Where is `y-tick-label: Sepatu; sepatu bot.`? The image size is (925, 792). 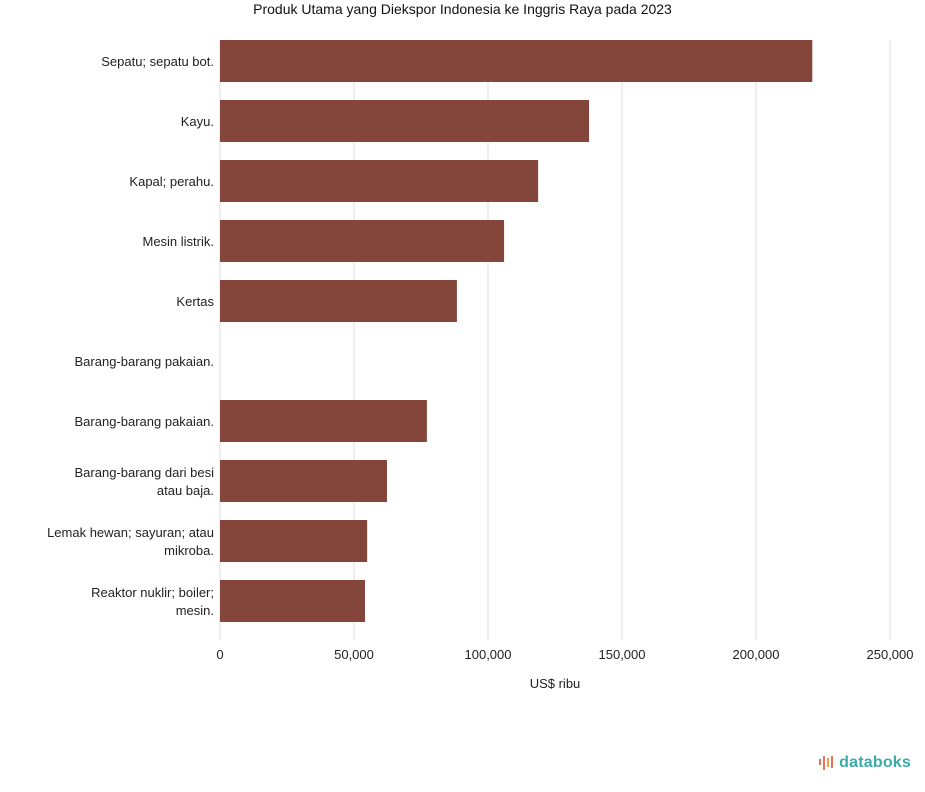 y-tick-label: Sepatu; sepatu bot. is located at coordinates (157, 61).